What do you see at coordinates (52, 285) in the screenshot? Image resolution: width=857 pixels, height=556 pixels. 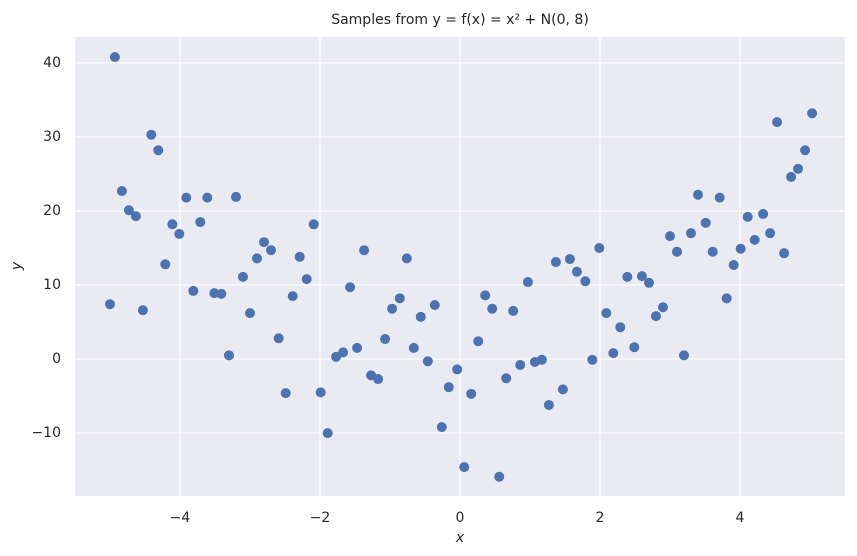 I see `y-tick-label: 10` at bounding box center [52, 285].